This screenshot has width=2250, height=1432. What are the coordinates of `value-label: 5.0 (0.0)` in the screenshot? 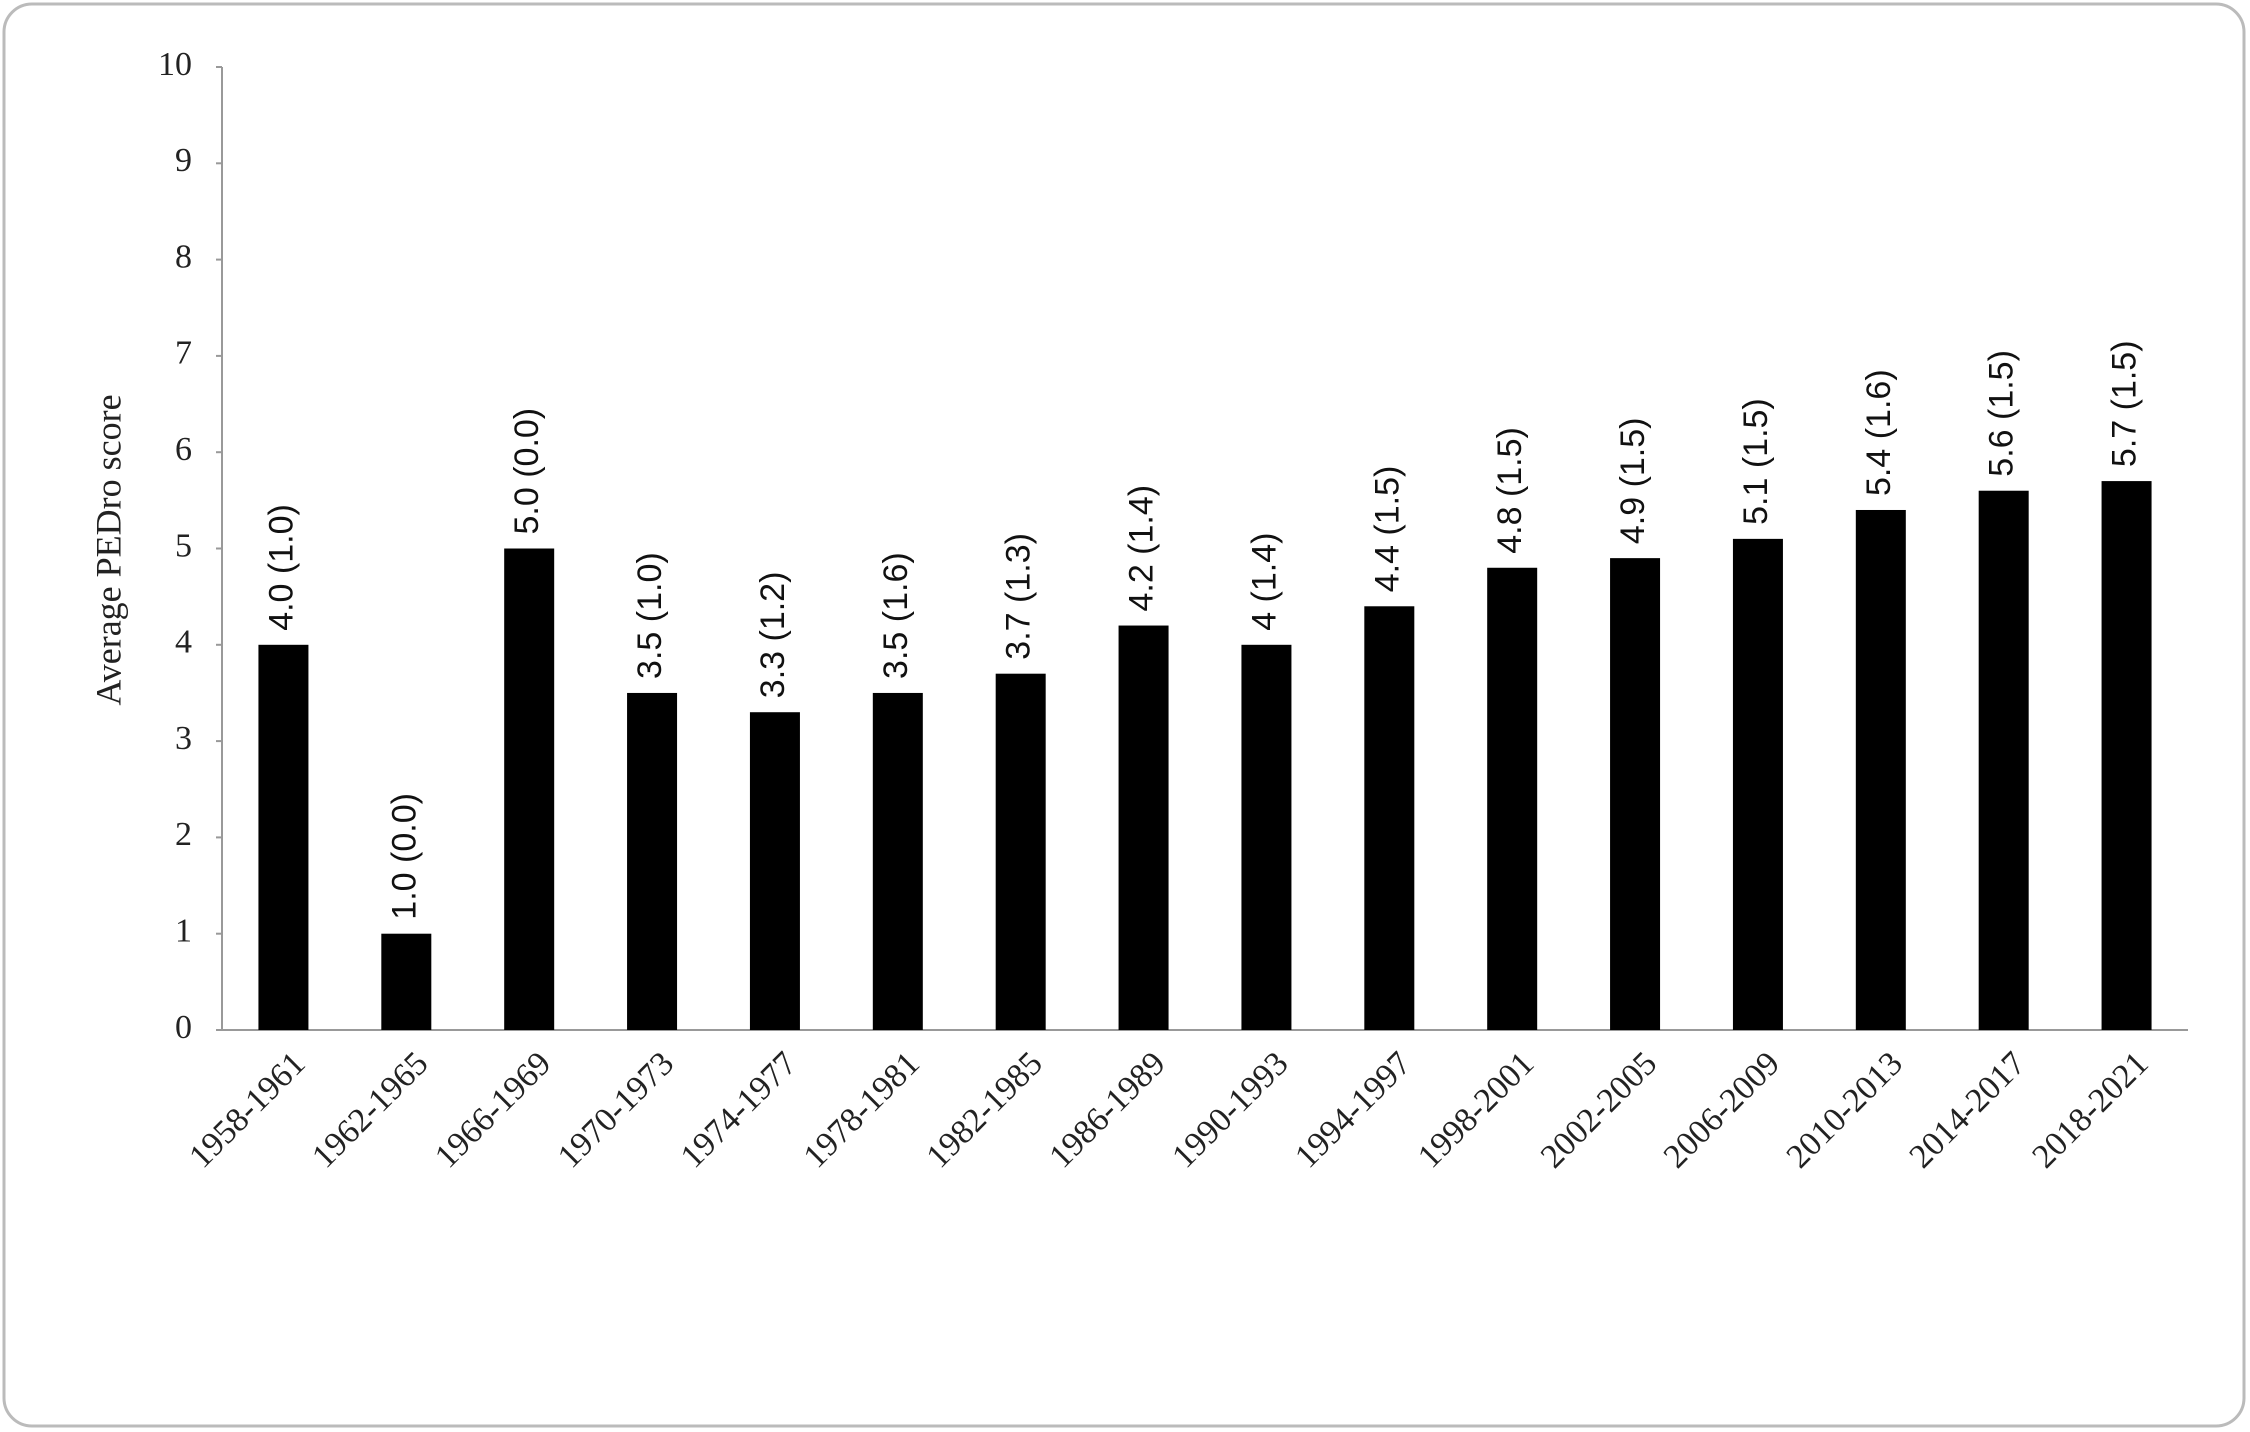 It's located at (527, 471).